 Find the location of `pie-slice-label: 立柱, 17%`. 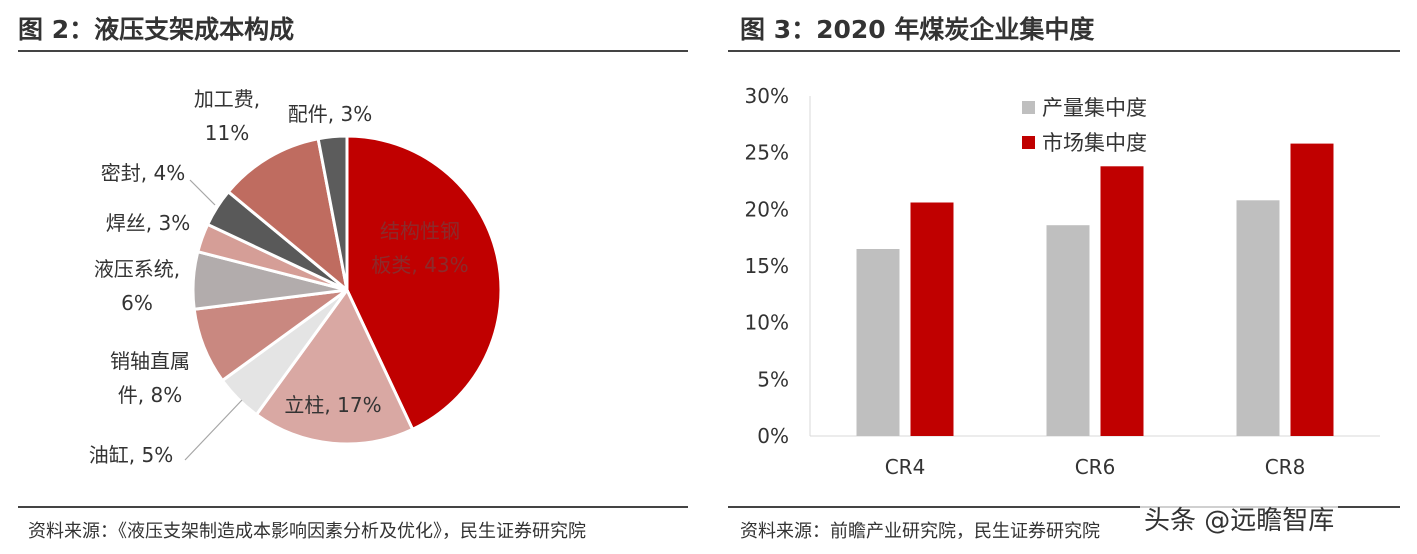

pie-slice-label: 立柱, 17% is located at coordinates (332, 405).